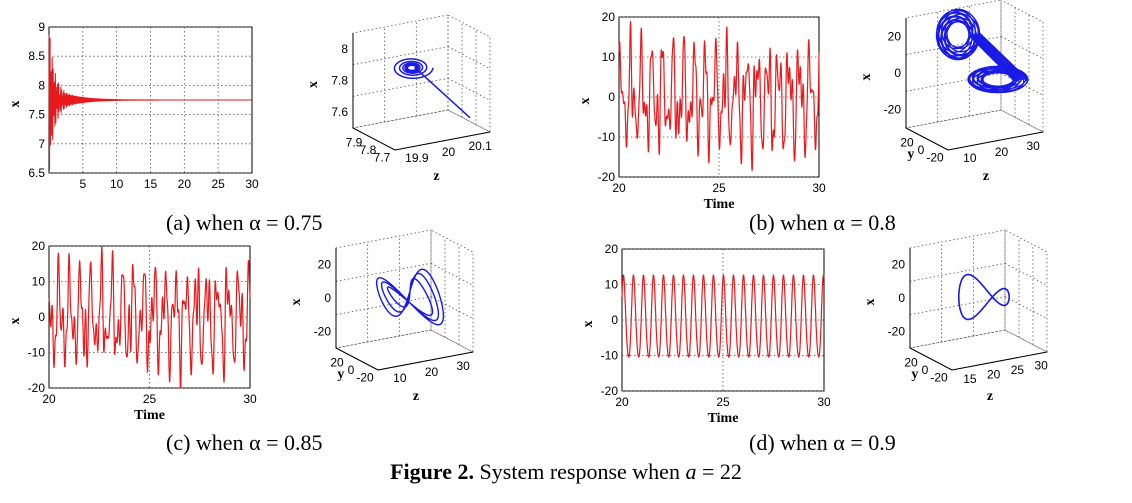 Image resolution: width=1132 pixels, height=503 pixels. What do you see at coordinates (897, 331) in the screenshot?
I see `d-phase-vtick-label: -20` at bounding box center [897, 331].